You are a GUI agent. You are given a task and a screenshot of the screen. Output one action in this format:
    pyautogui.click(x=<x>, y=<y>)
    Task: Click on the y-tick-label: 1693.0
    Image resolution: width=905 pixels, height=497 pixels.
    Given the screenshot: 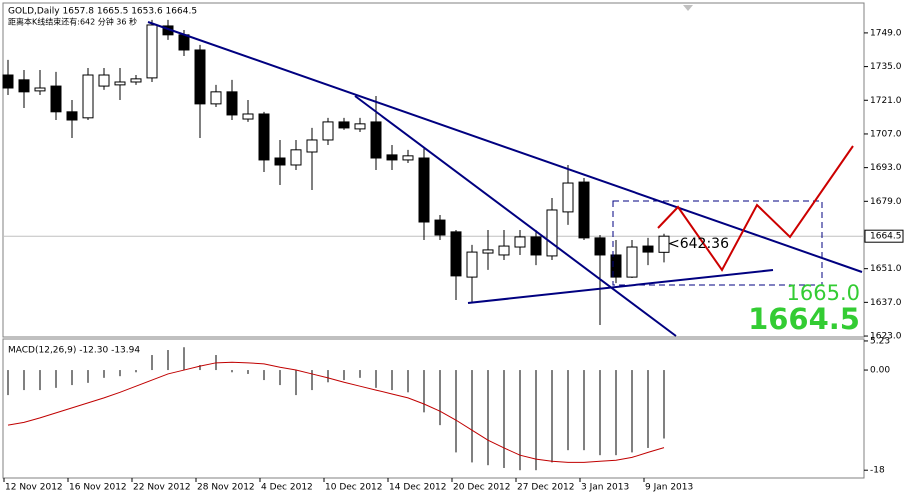 What is the action you would take?
    pyautogui.click(x=886, y=168)
    